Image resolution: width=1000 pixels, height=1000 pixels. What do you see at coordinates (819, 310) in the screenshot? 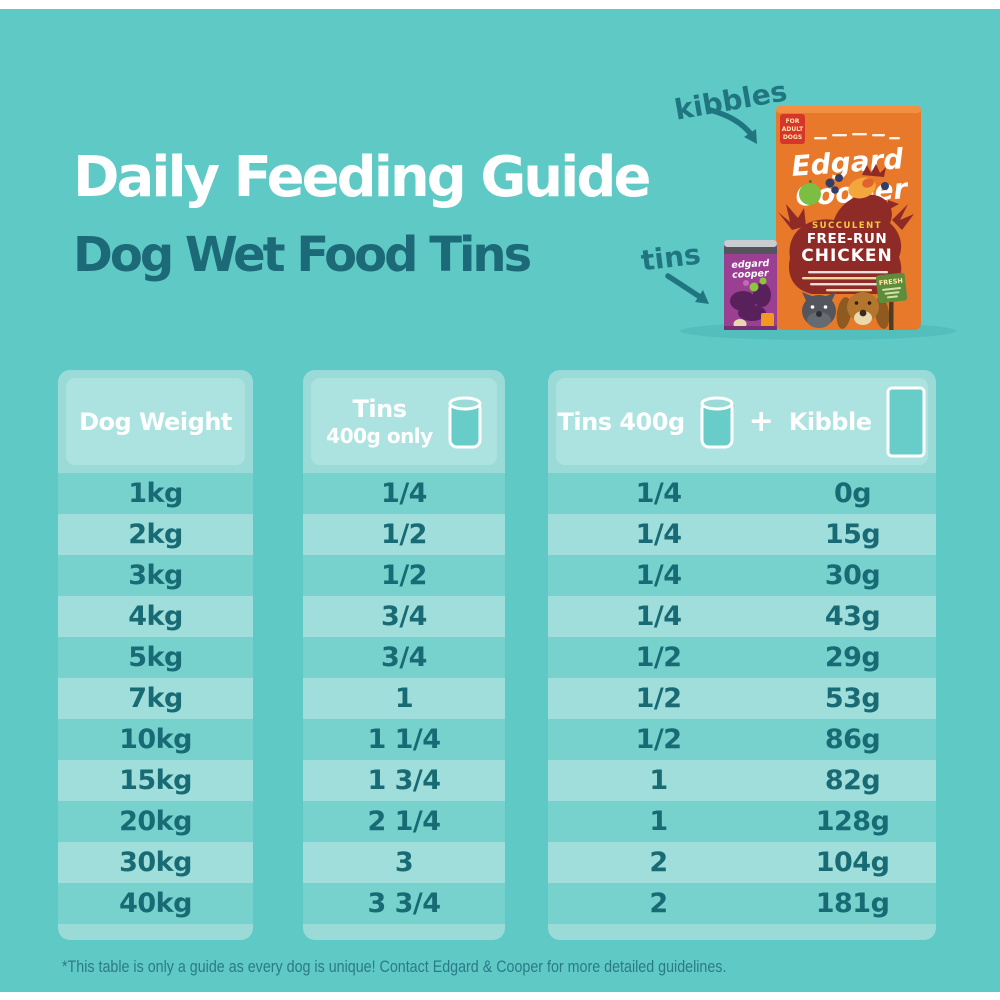
I see `bulldog-illustration` at bounding box center [819, 310].